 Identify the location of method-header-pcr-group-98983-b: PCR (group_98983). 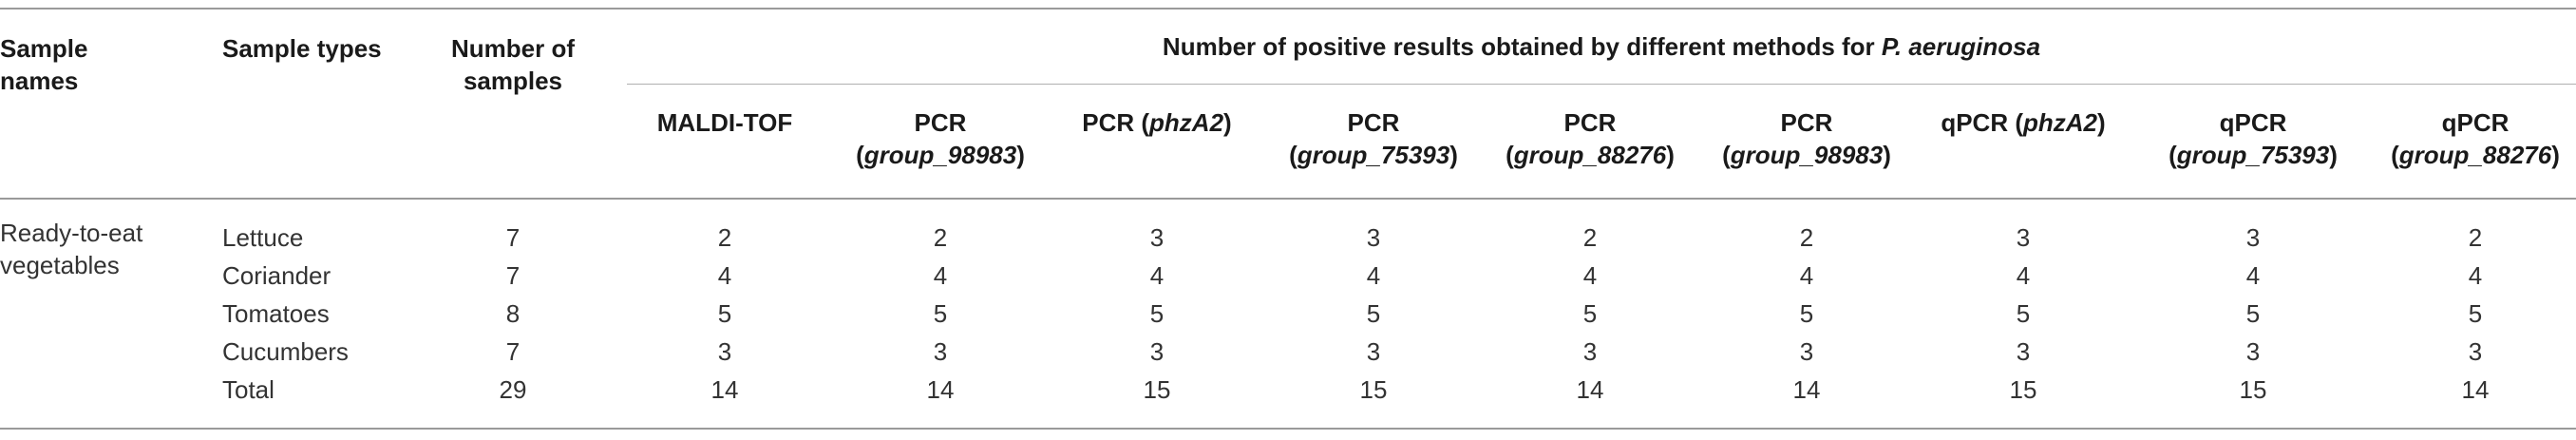
(1806, 139).